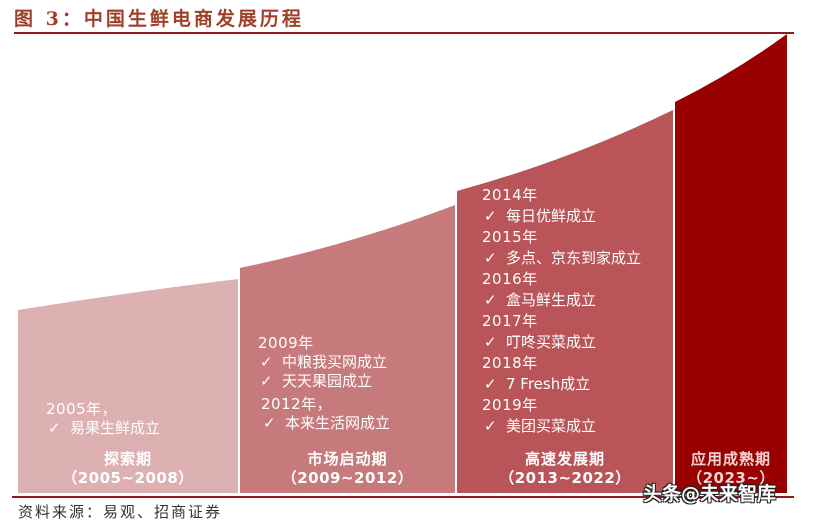 This screenshot has width=813, height=522. Describe the element at coordinates (731, 263) in the screenshot. I see `phase-4-block` at that location.